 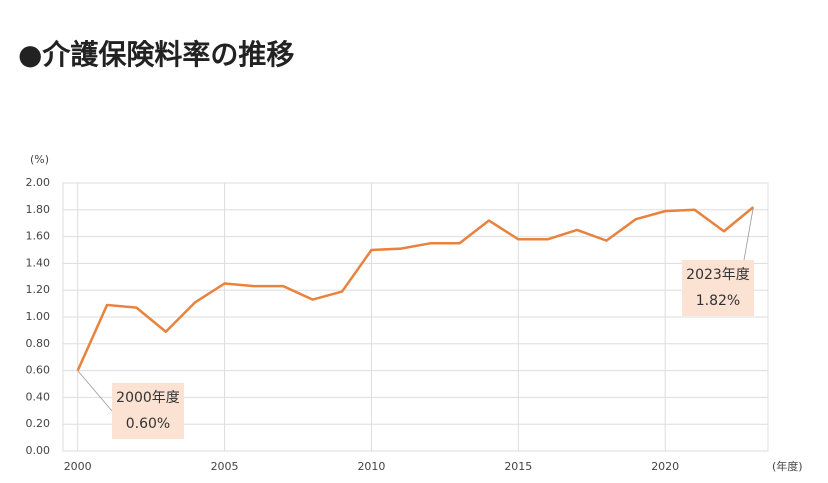 I want to click on annotation-value: 1.82%, so click(x=718, y=301).